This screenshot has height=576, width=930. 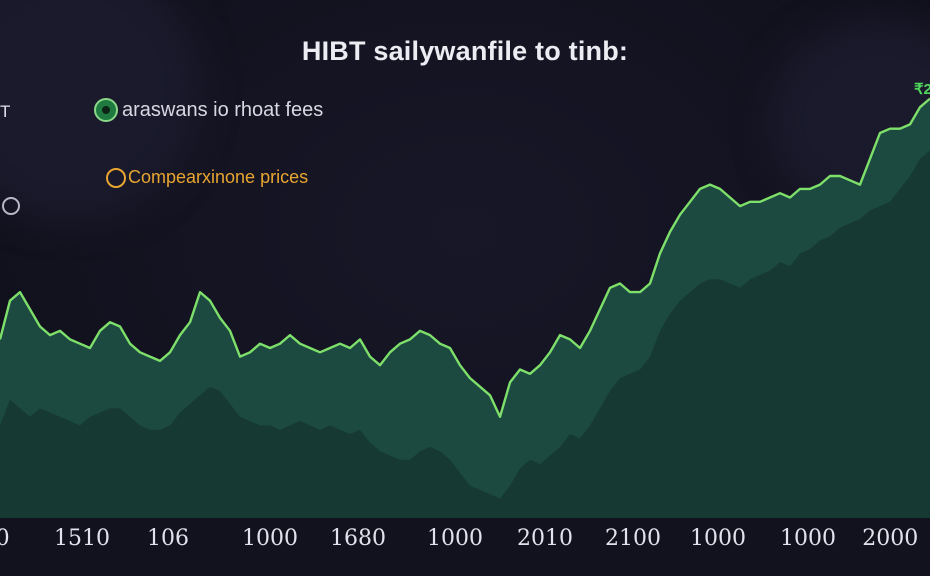 What do you see at coordinates (358, 538) in the screenshot?
I see `x-tick-label: 1680` at bounding box center [358, 538].